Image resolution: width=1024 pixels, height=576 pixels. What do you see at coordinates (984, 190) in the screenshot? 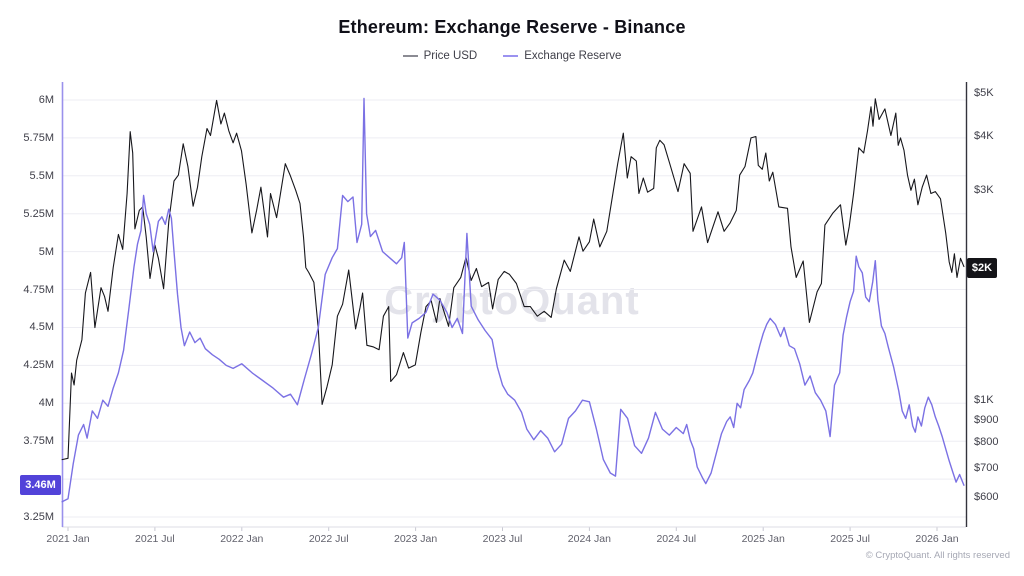
I see `right-tick-$3K: $3K` at bounding box center [984, 190].